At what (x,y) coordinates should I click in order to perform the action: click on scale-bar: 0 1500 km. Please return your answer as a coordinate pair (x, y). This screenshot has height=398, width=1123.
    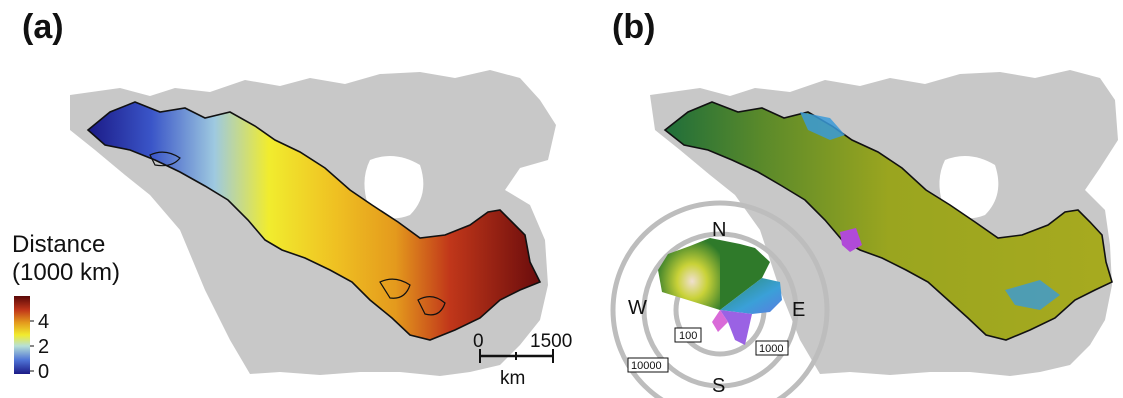
    Looking at the image, I should click on (522, 360).